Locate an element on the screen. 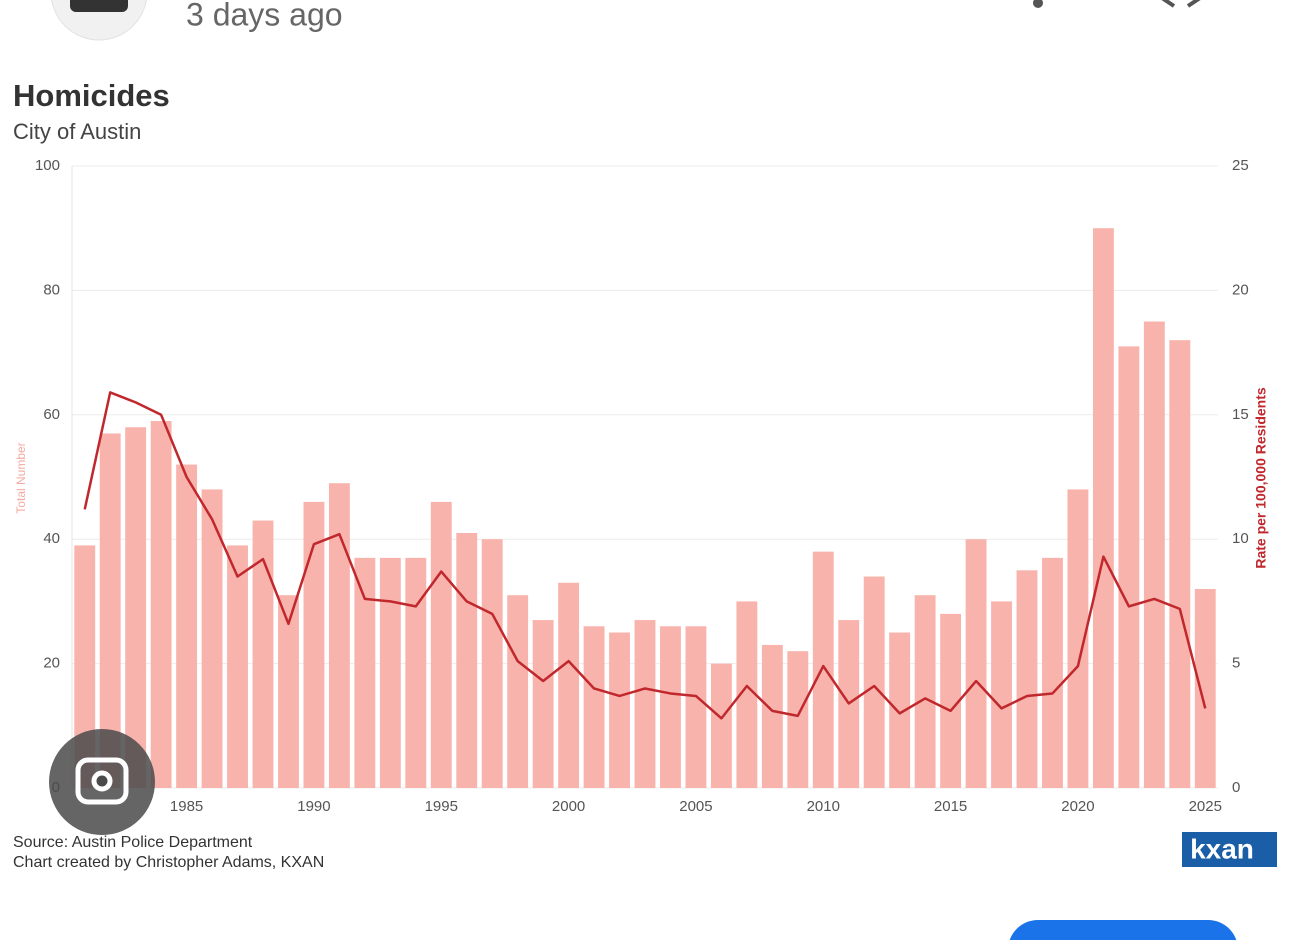  x-tick-label: 1995 is located at coordinates (441, 806).